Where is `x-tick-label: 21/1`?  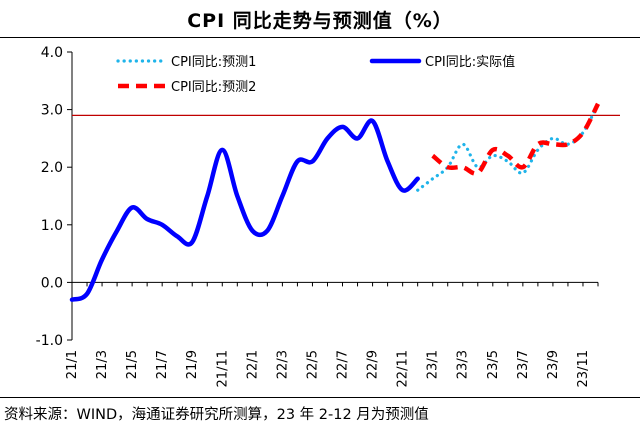
x-tick-label: 21/1 is located at coordinates (72, 364).